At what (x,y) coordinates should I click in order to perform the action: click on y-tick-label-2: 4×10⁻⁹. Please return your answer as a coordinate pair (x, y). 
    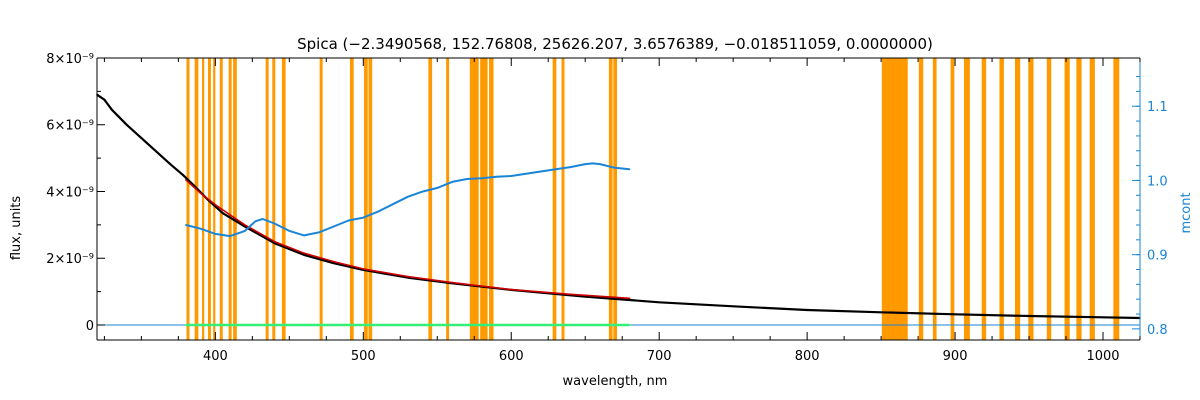
    Looking at the image, I should click on (70, 192).